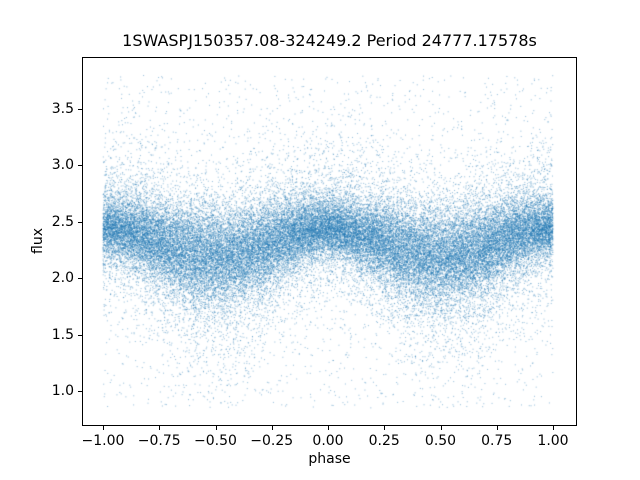 The height and width of the screenshot is (480, 640). I want to click on y-axis-label: flux, so click(38, 241).